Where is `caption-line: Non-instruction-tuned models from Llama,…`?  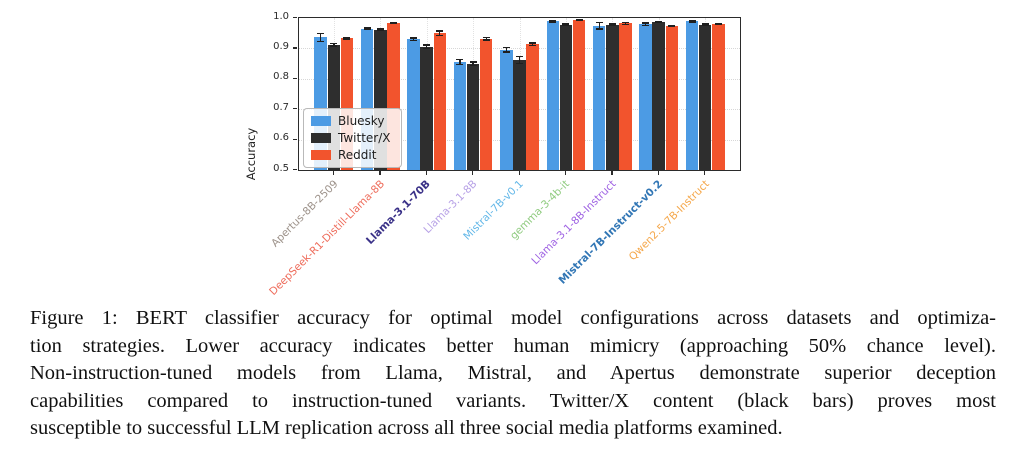
caption-line: Non-instruction-tuned models from Llama,… is located at coordinates (513, 373).